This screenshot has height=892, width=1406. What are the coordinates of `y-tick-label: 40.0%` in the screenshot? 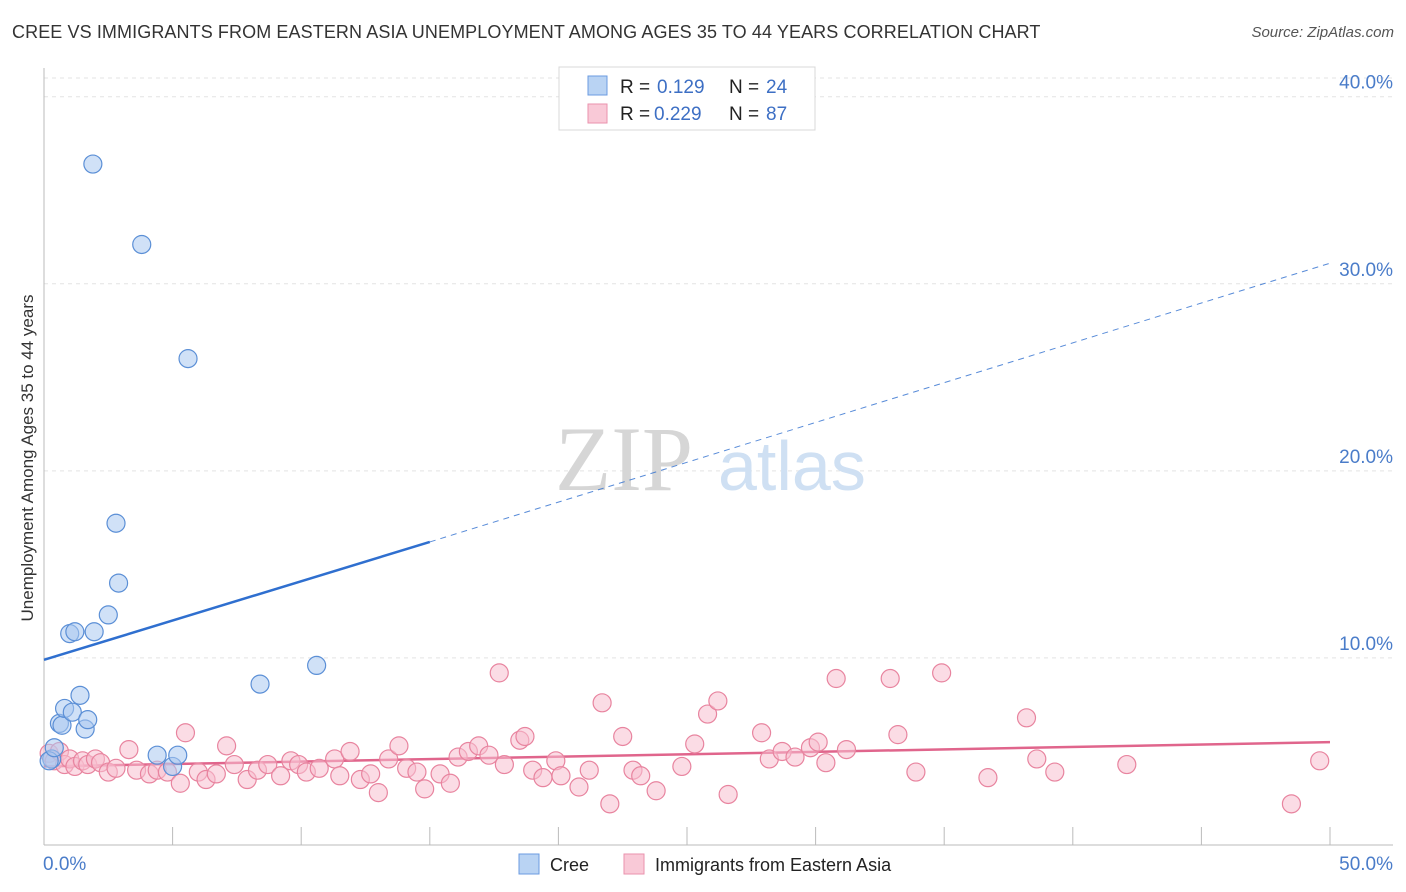 It's located at (1366, 83).